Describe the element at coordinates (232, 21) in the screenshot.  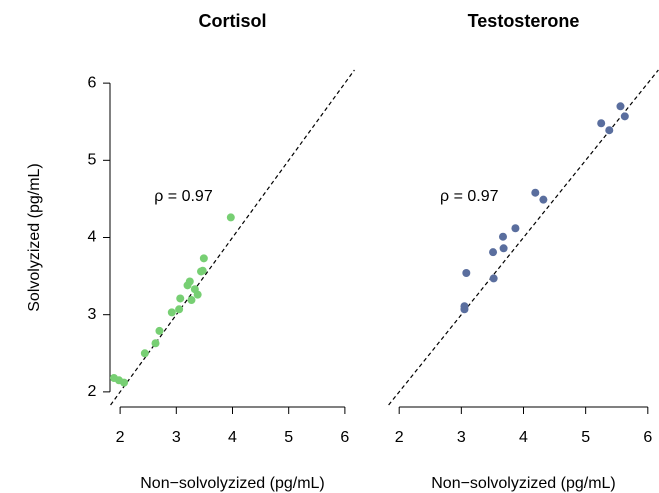
I see `panel-title: Cortisol` at that location.